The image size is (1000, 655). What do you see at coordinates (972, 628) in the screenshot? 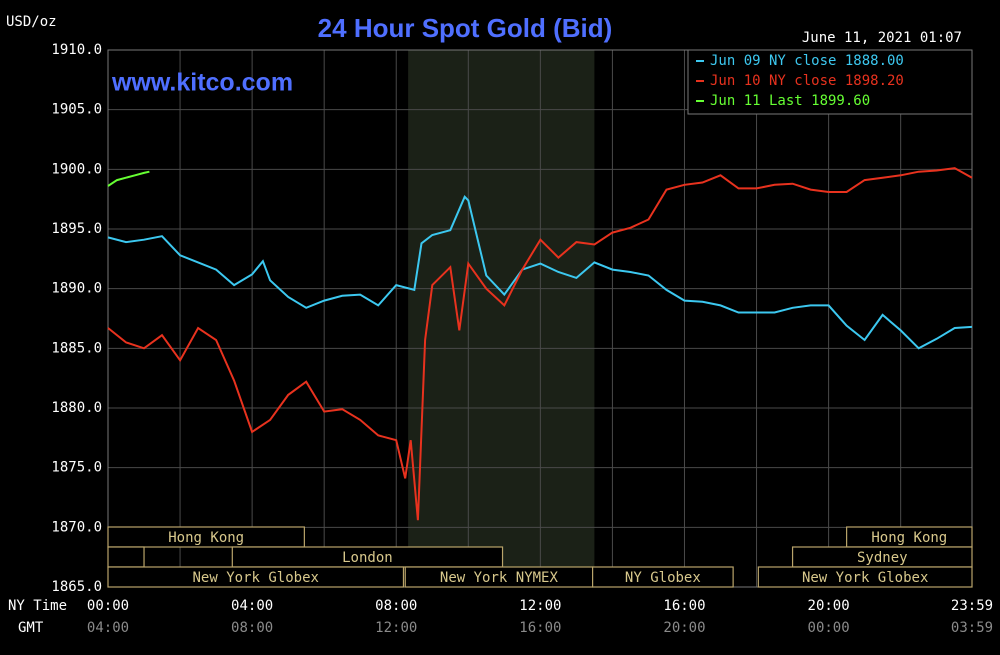
I see `secondary-x-tick-label: 03:59` at bounding box center [972, 628].